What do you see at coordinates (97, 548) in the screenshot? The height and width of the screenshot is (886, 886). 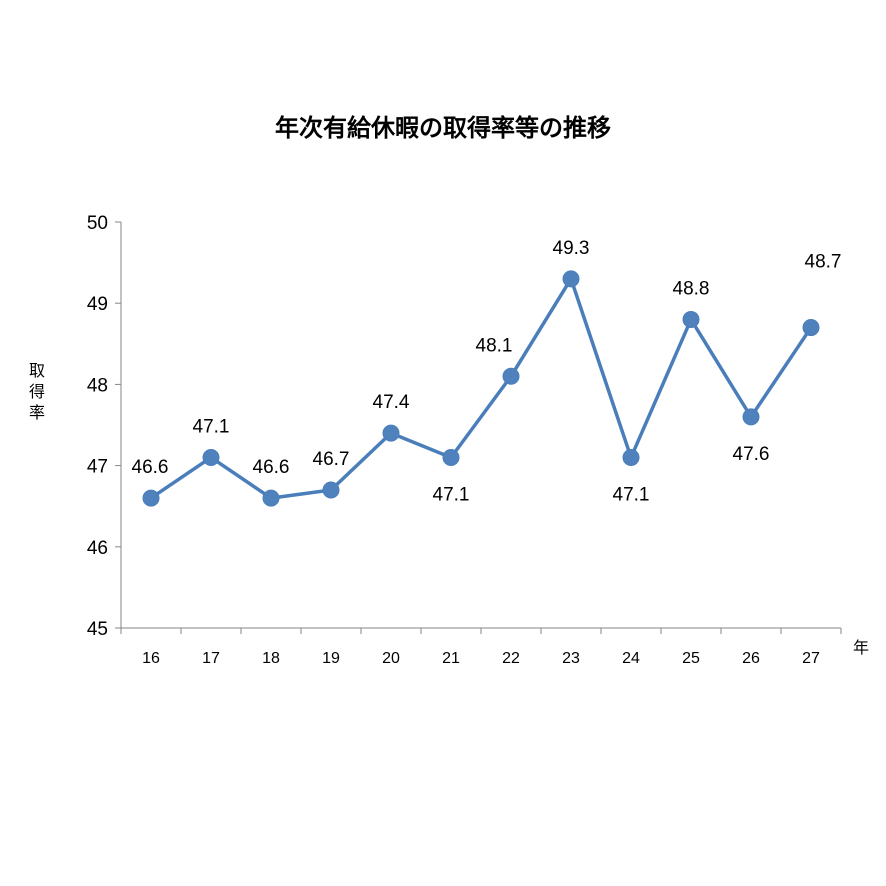 I see `y-tick-label: 46` at bounding box center [97, 548].